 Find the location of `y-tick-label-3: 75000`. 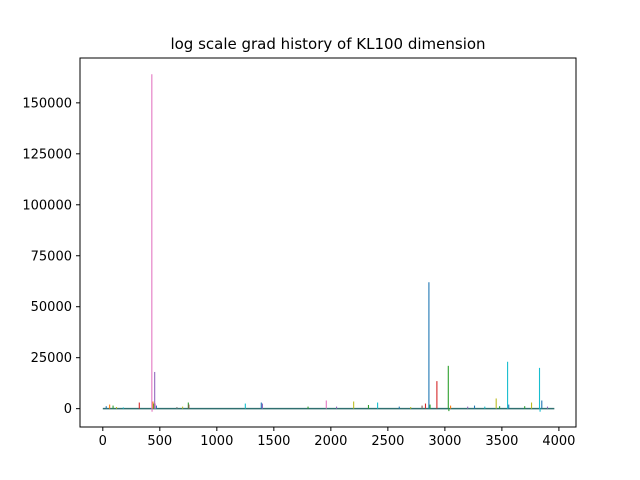

y-tick-label-3: 75000 is located at coordinates (51, 256).